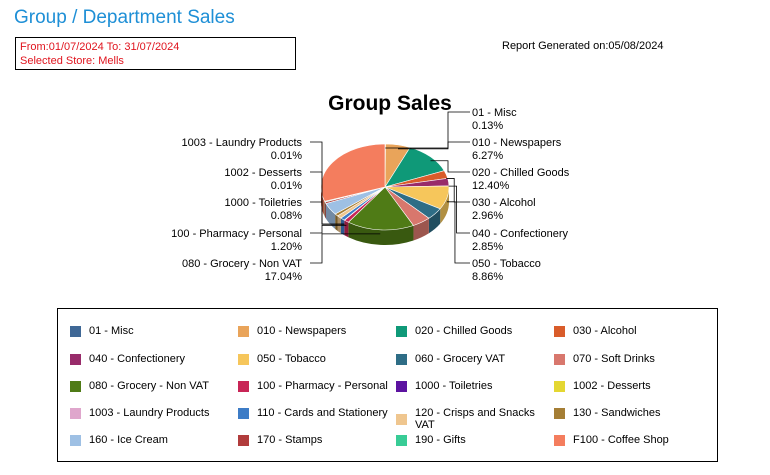 Image resolution: width=770 pixels, height=475 pixels. What do you see at coordinates (390, 103) in the screenshot?
I see `chart-title: Group Sales` at bounding box center [390, 103].